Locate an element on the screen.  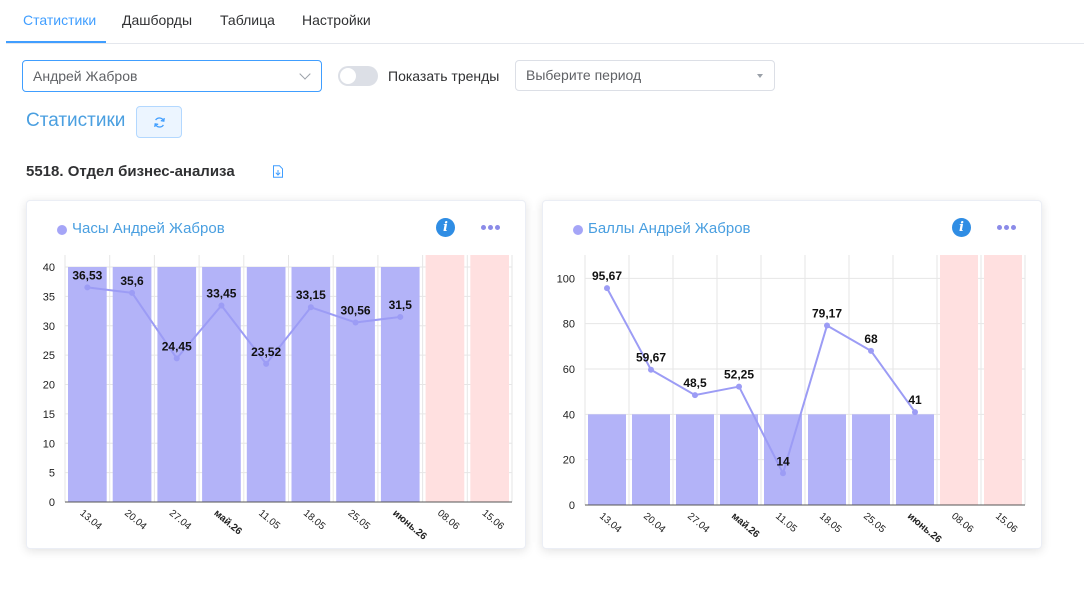
user-select: Андрей Жабров is located at coordinates (172, 76).